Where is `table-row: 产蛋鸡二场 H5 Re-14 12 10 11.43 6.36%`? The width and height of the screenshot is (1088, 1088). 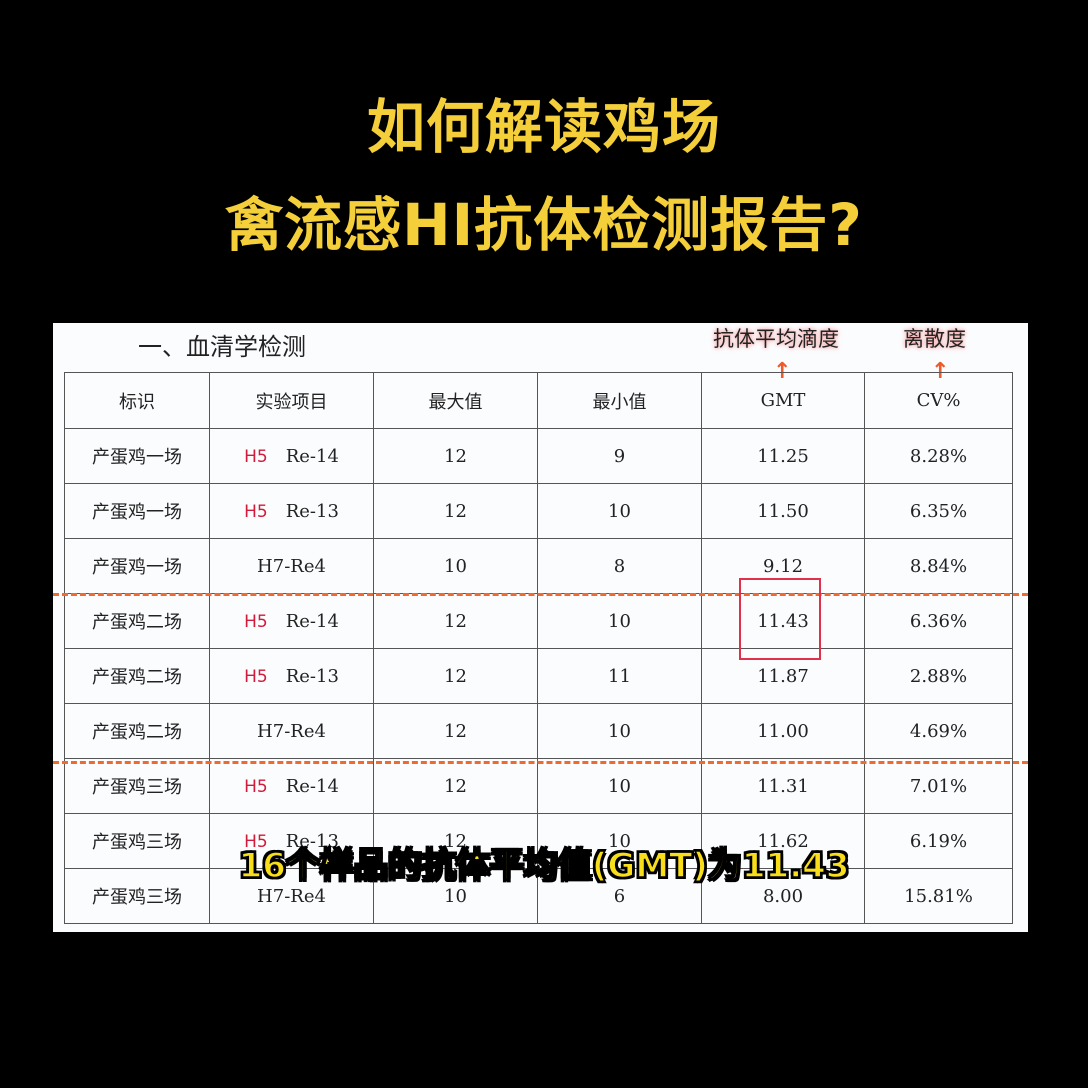
table-row: 产蛋鸡二场 H5 Re-14 12 10 11.43 6.36% is located at coordinates (538, 621).